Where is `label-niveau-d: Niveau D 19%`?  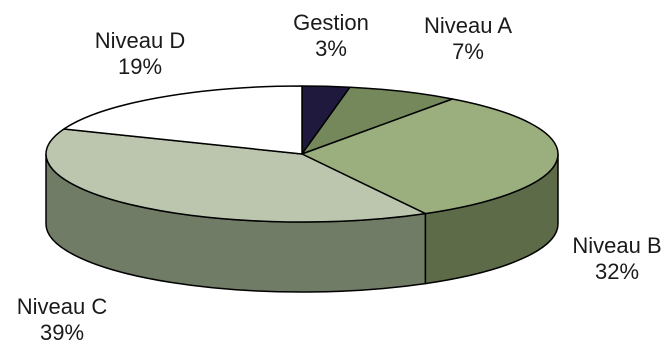
label-niveau-d: Niveau D 19% is located at coordinates (140, 54).